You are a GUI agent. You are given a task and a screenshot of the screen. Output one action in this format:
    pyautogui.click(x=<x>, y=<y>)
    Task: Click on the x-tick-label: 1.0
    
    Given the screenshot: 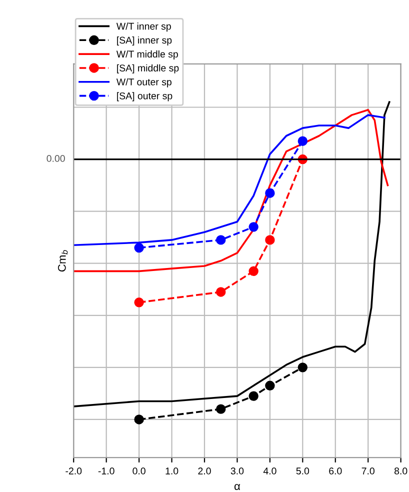 What is the action you would take?
    pyautogui.click(x=172, y=471)
    